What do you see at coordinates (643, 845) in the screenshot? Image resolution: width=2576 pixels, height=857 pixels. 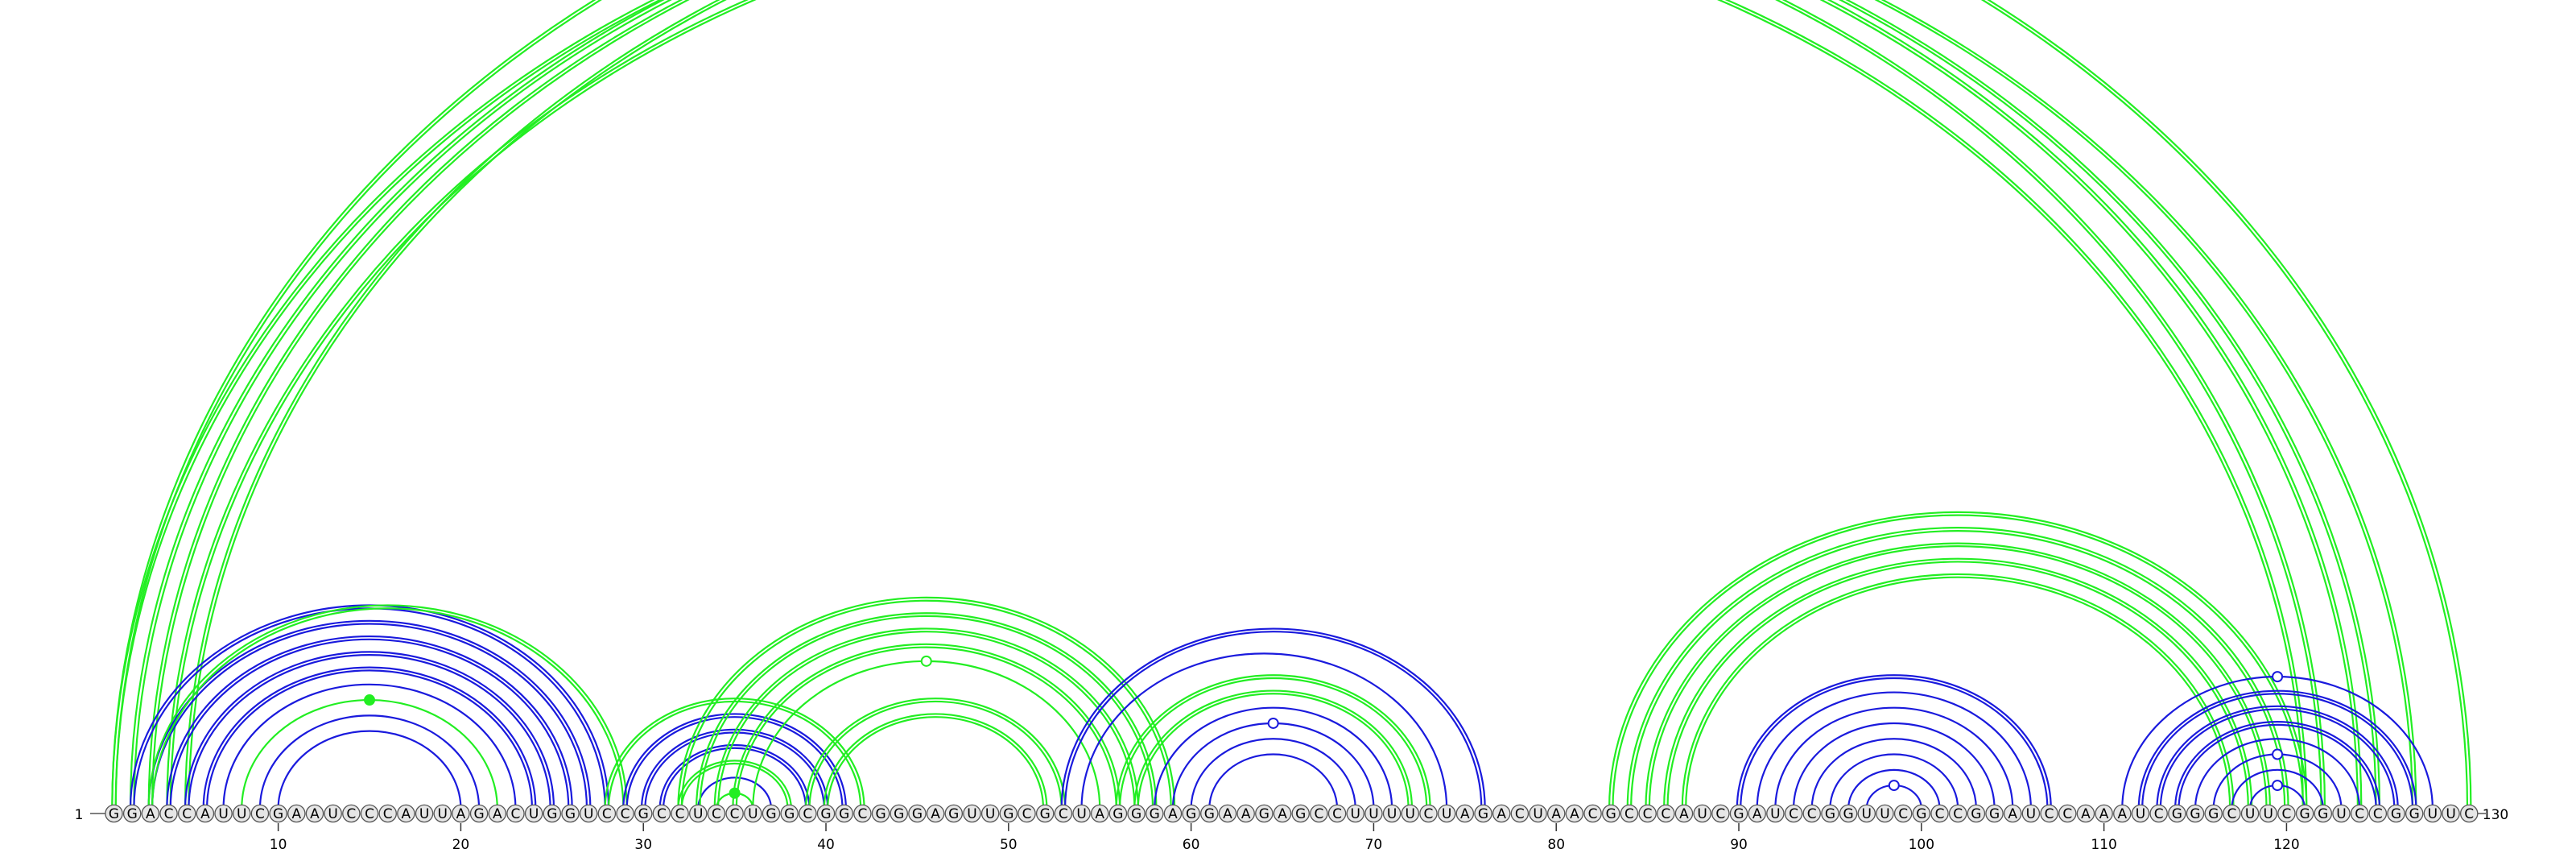 I see `tick-label: 30` at bounding box center [643, 845].